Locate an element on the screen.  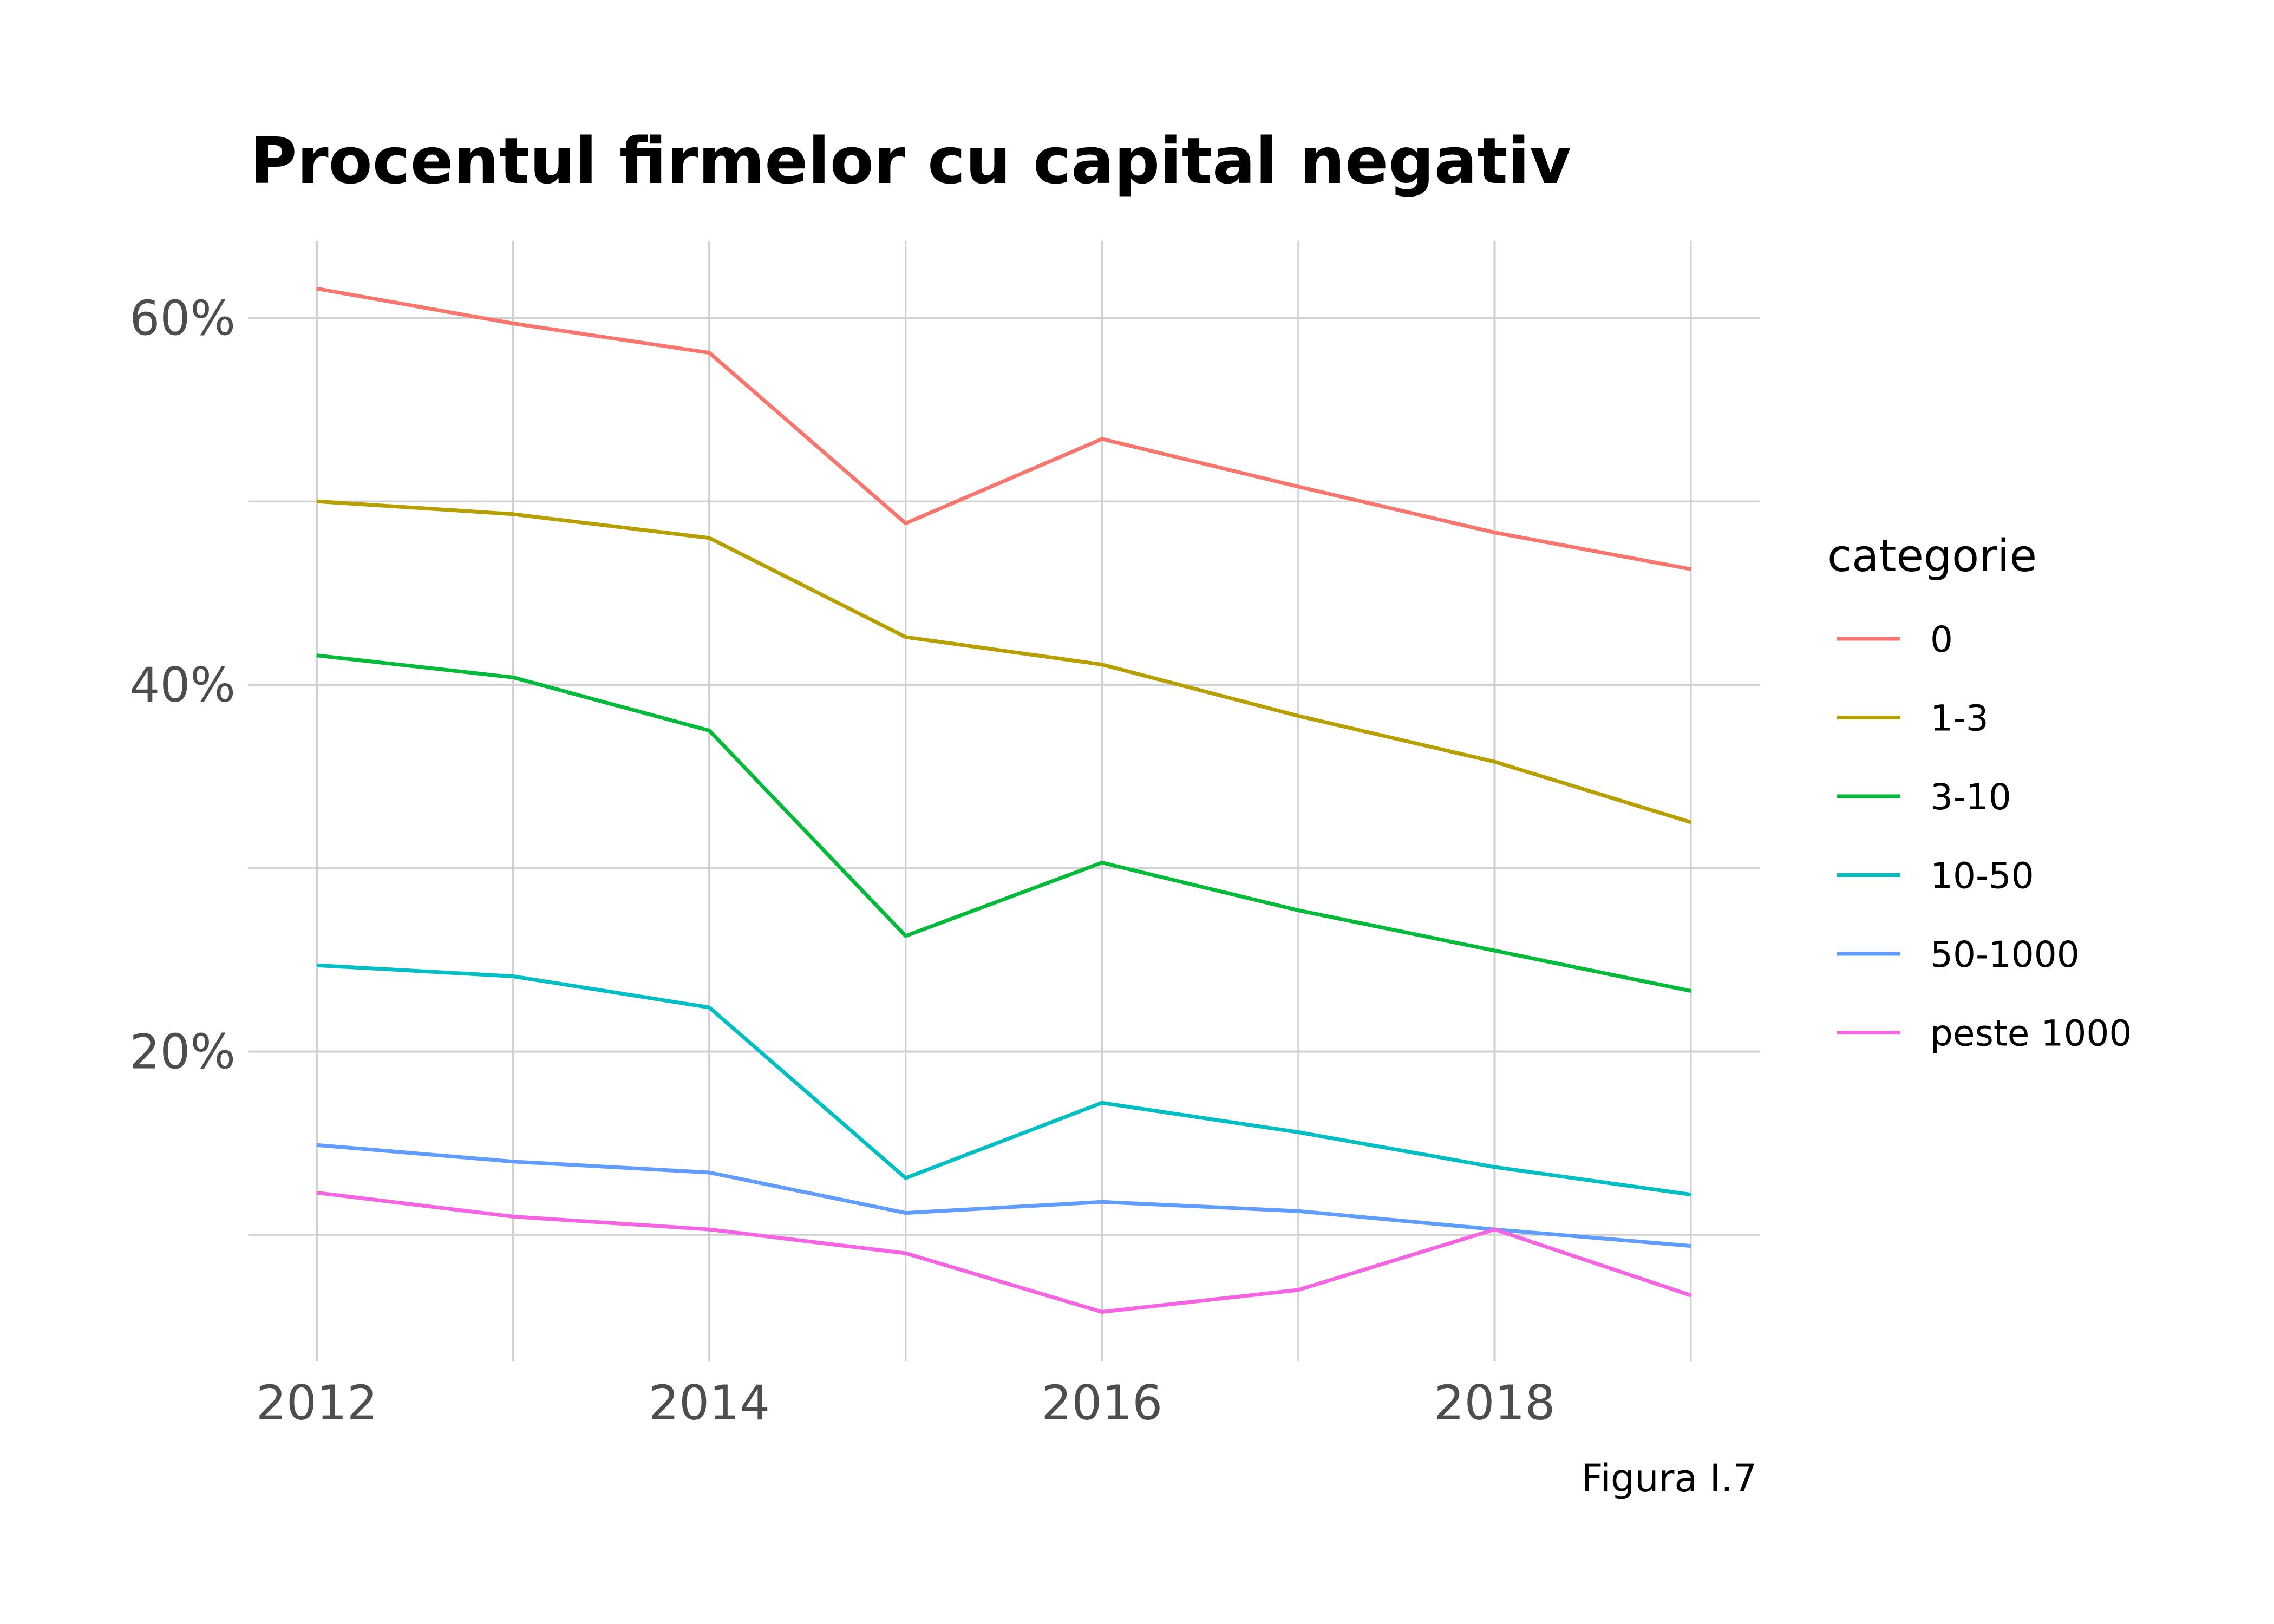
legend-label: 50-1000 is located at coordinates (2005, 954).